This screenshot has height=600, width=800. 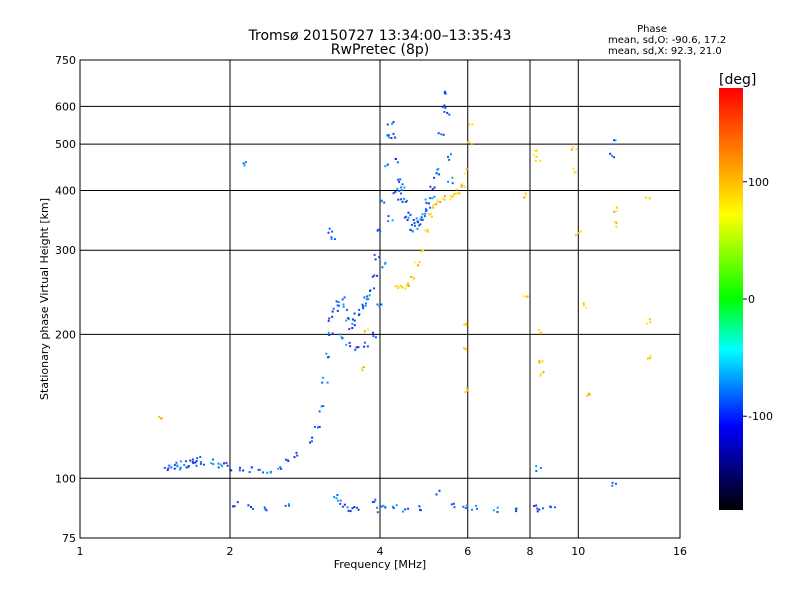 What do you see at coordinates (44, 299) in the screenshot?
I see `y-axis-label: Stationary phase Virtual Height [km]` at bounding box center [44, 299].